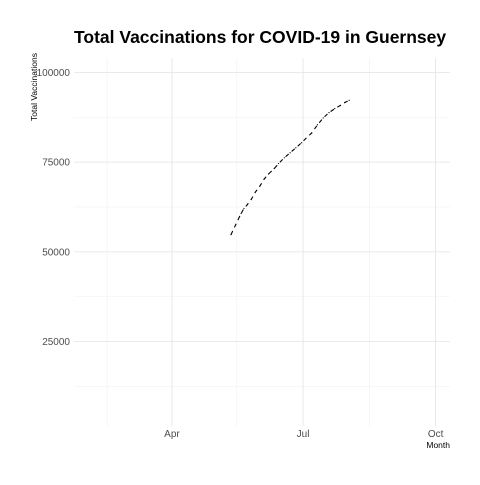  I want to click on y-tick-label: 100000, so click(54, 73).